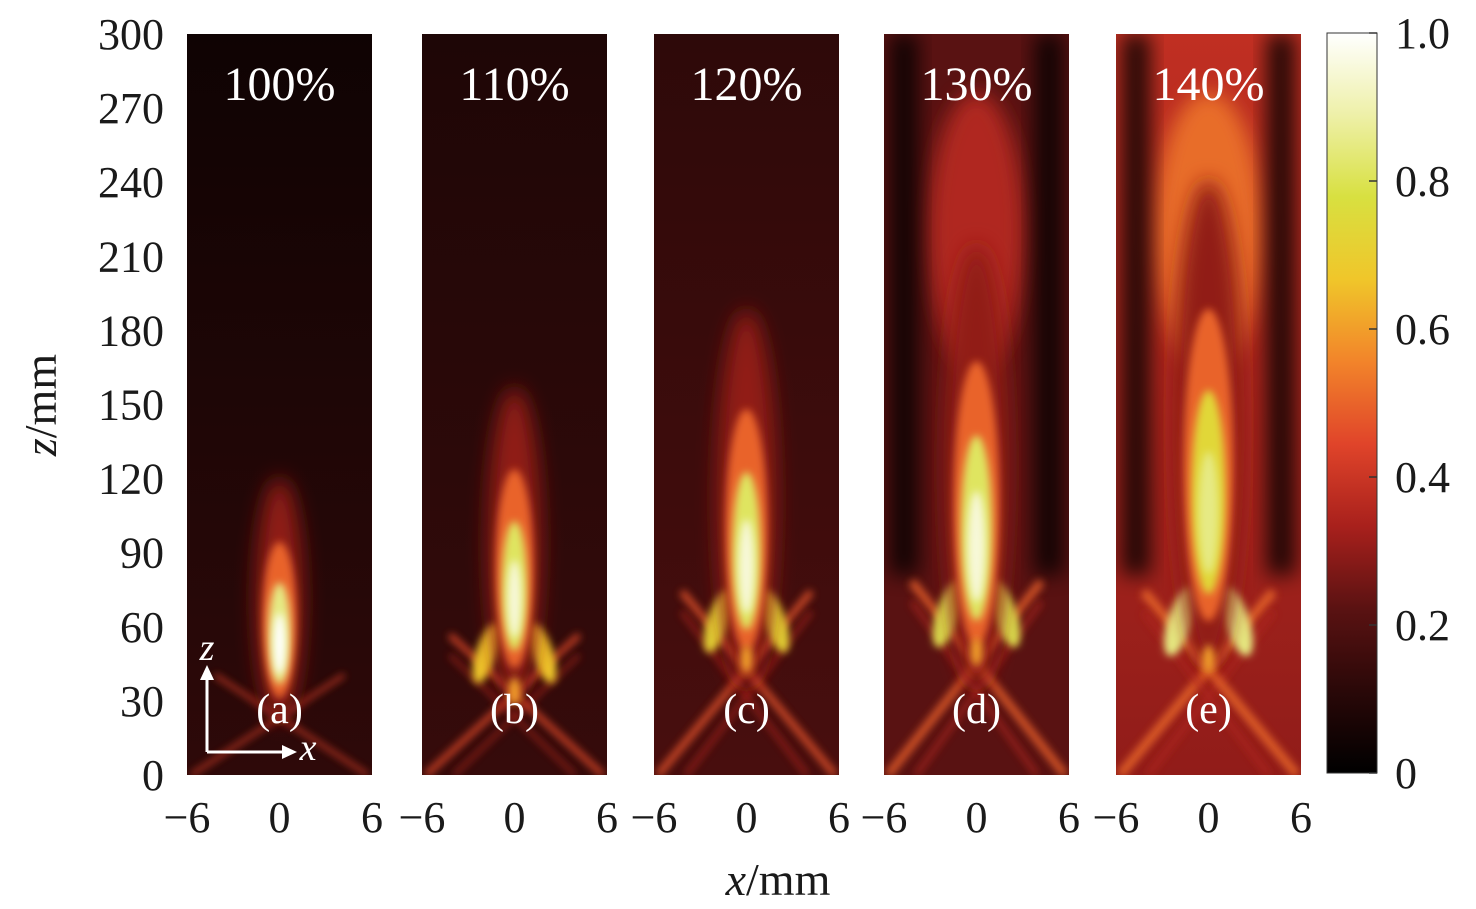 This screenshot has height=909, width=1476. I want to click on panel-title: 100%, so click(280, 84).